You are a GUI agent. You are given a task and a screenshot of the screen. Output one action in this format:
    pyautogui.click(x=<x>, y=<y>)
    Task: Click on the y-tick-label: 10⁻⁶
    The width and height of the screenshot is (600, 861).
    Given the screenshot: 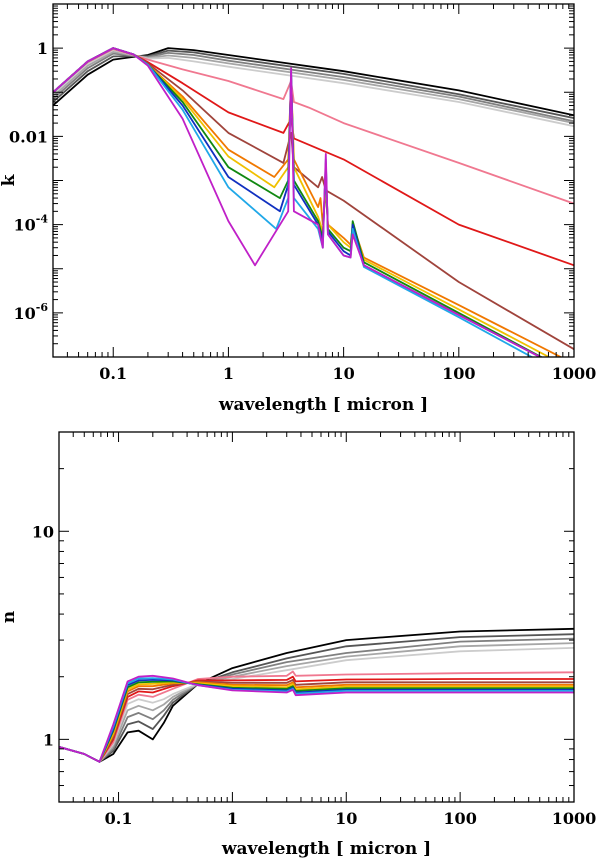 What is the action you would take?
    pyautogui.click(x=31, y=312)
    